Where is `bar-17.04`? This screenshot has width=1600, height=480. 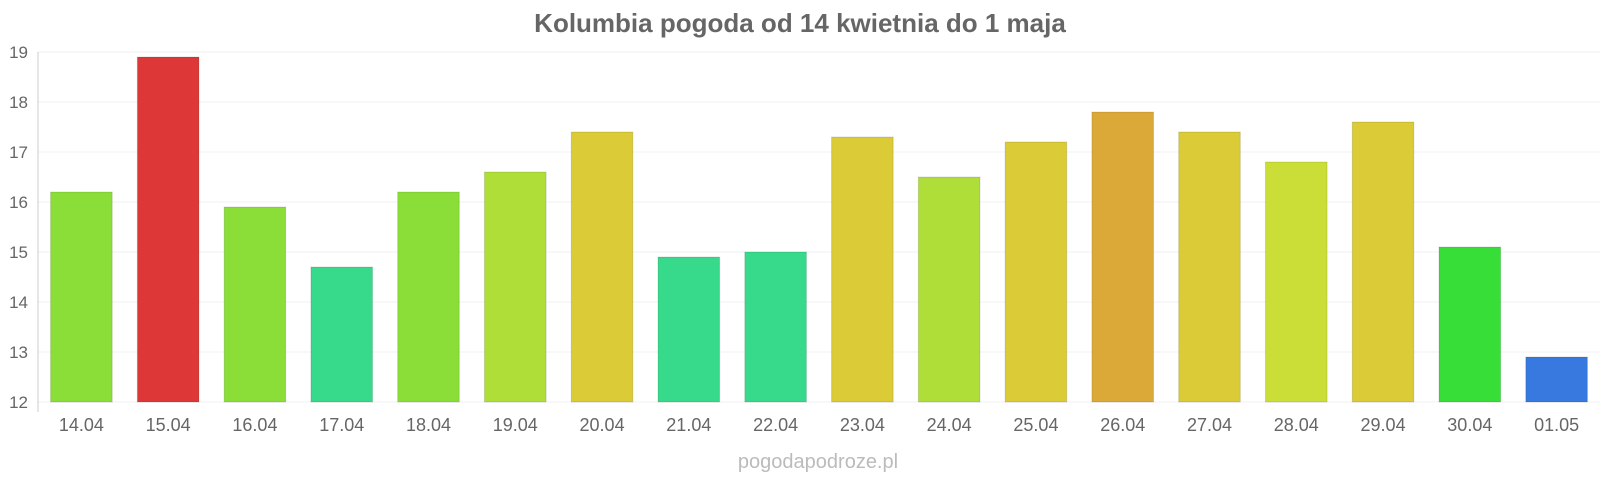 bar-17.04 is located at coordinates (342, 334).